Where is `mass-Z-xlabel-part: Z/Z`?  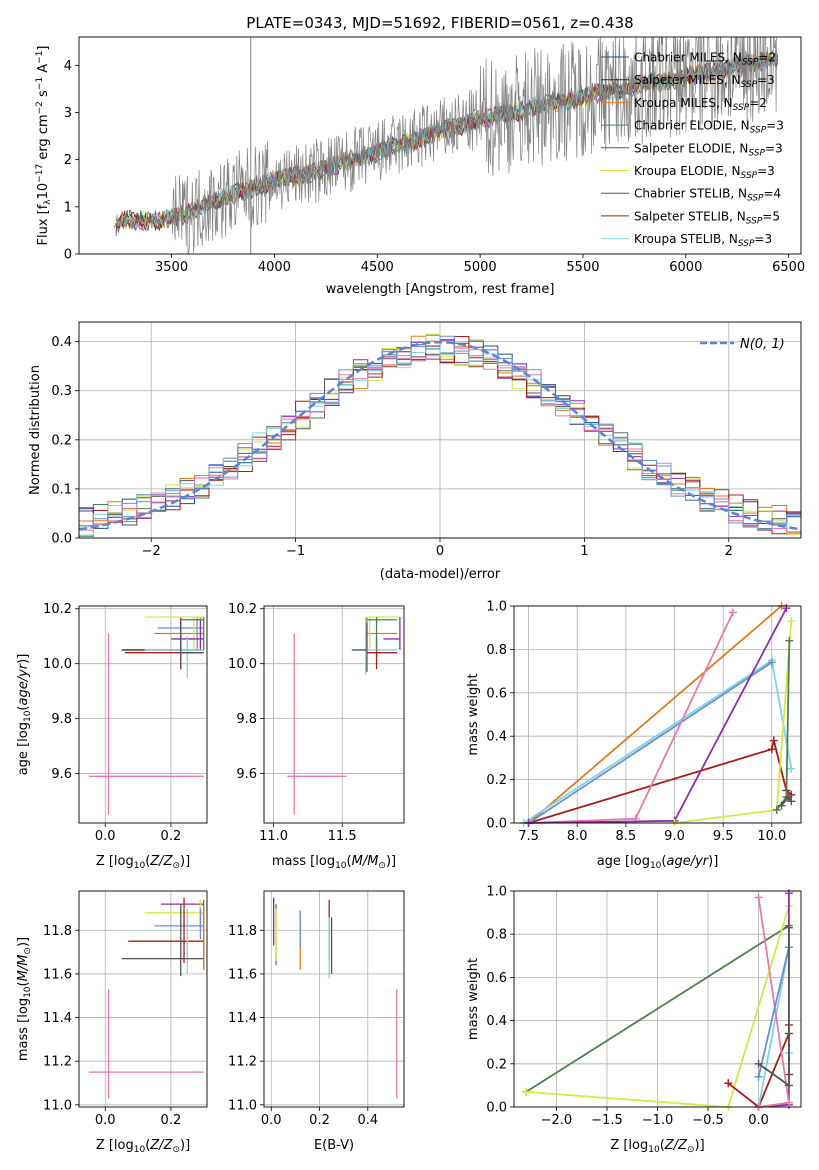 mass-Z-xlabel-part: Z/Z is located at coordinates (161, 1145).